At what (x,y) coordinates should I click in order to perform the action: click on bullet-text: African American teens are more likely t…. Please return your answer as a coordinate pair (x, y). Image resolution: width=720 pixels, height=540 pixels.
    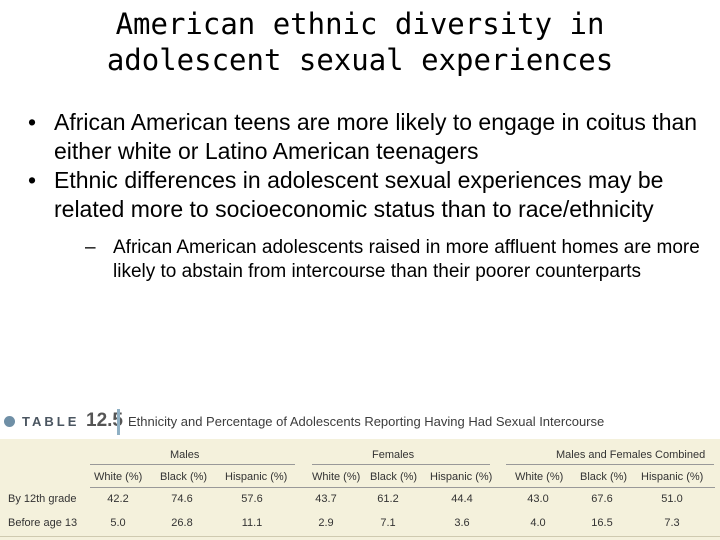
    Looking at the image, I should click on (376, 136).